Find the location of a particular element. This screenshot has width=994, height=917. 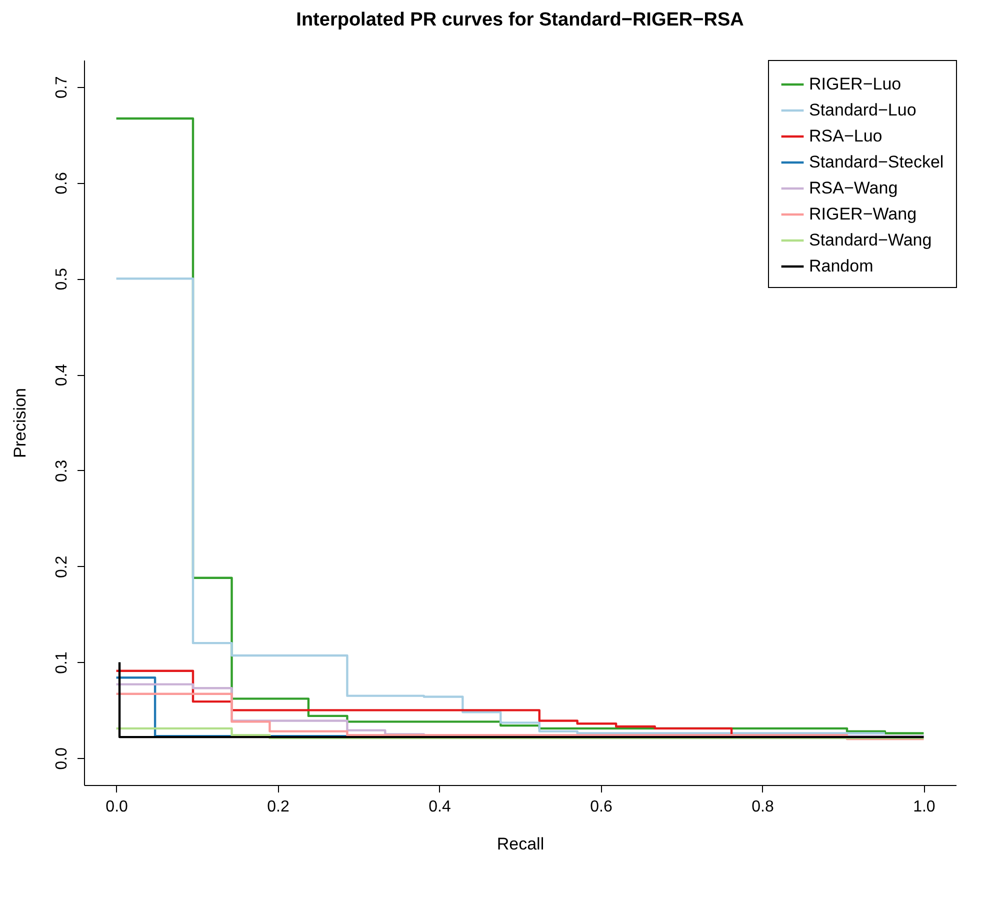

legend-label: Standard−Steckel is located at coordinates (876, 162).